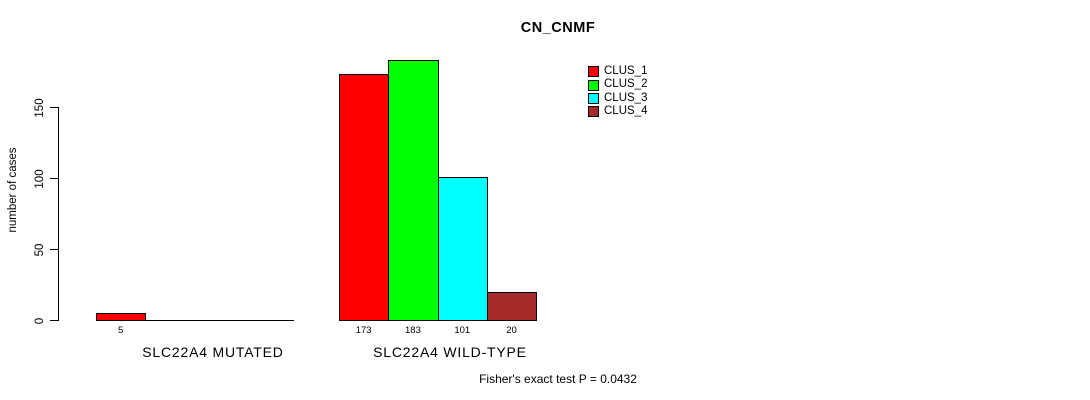 The image size is (1090, 400). What do you see at coordinates (40, 107) in the screenshot?
I see `y-tick-label: 150` at bounding box center [40, 107].